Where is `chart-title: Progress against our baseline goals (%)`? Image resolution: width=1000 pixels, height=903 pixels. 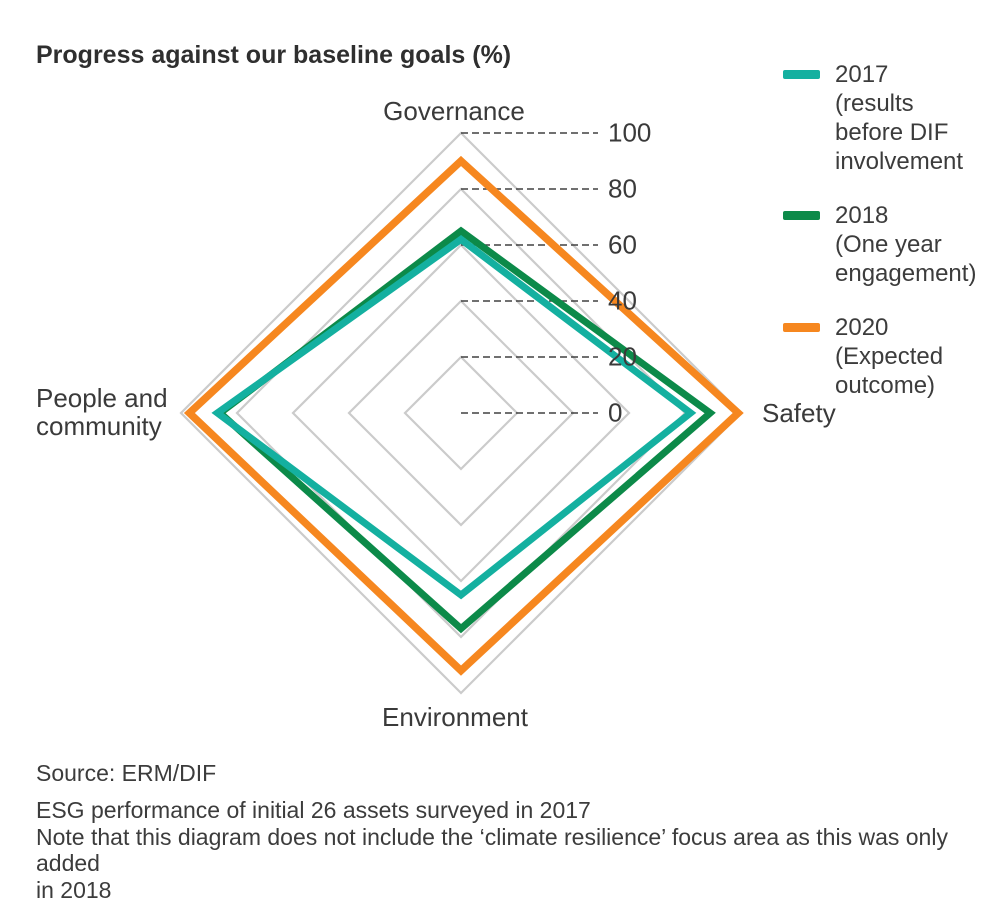 chart-title: Progress against our baseline goals (%) is located at coordinates (274, 55).